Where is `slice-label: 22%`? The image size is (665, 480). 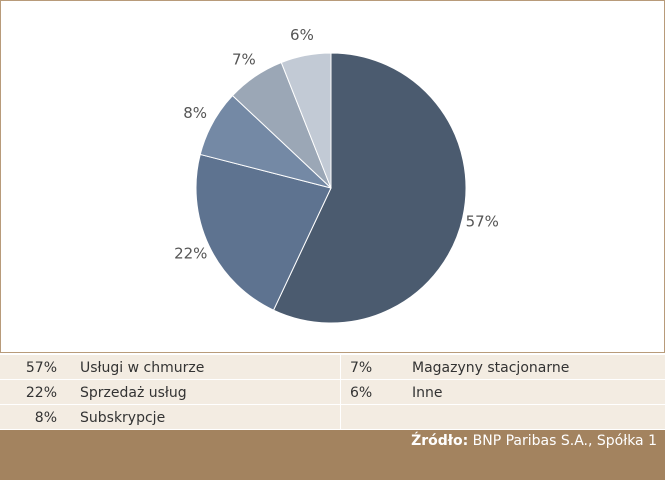 slice-label: 22% is located at coordinates (190, 253).